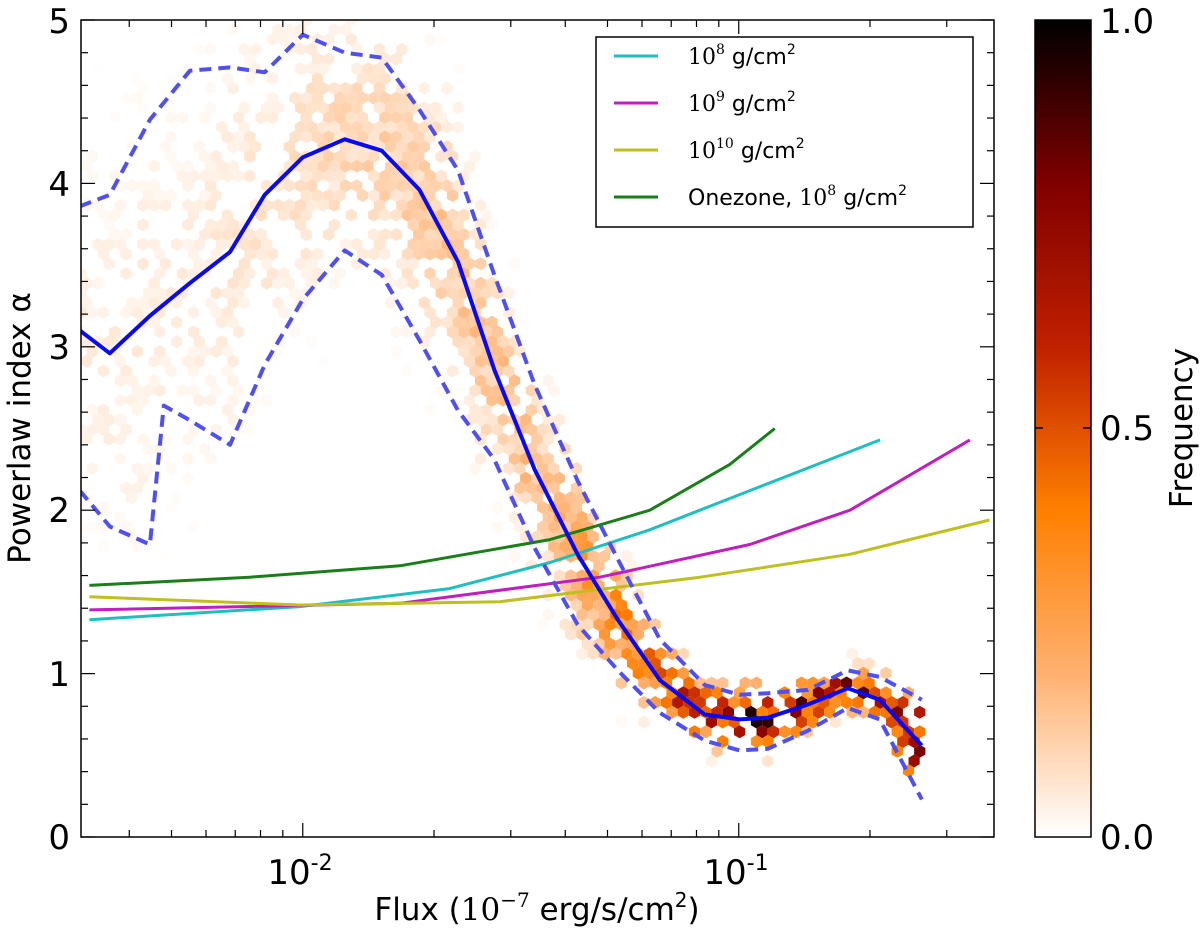 This screenshot has height=933, width=1200. Describe the element at coordinates (299, 872) in the screenshot. I see `x-tick-label: 10-2` at that location.